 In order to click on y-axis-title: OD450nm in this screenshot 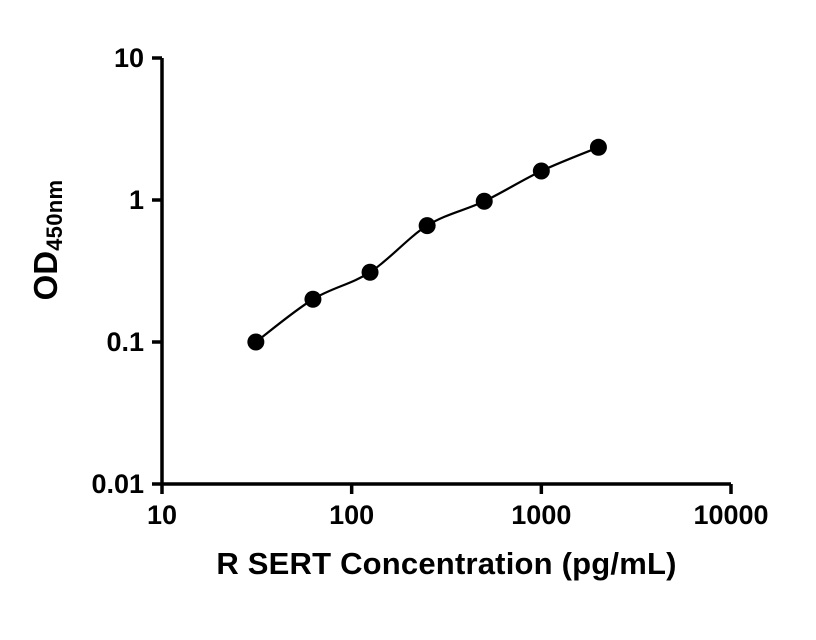, I will do `click(47, 240)`.